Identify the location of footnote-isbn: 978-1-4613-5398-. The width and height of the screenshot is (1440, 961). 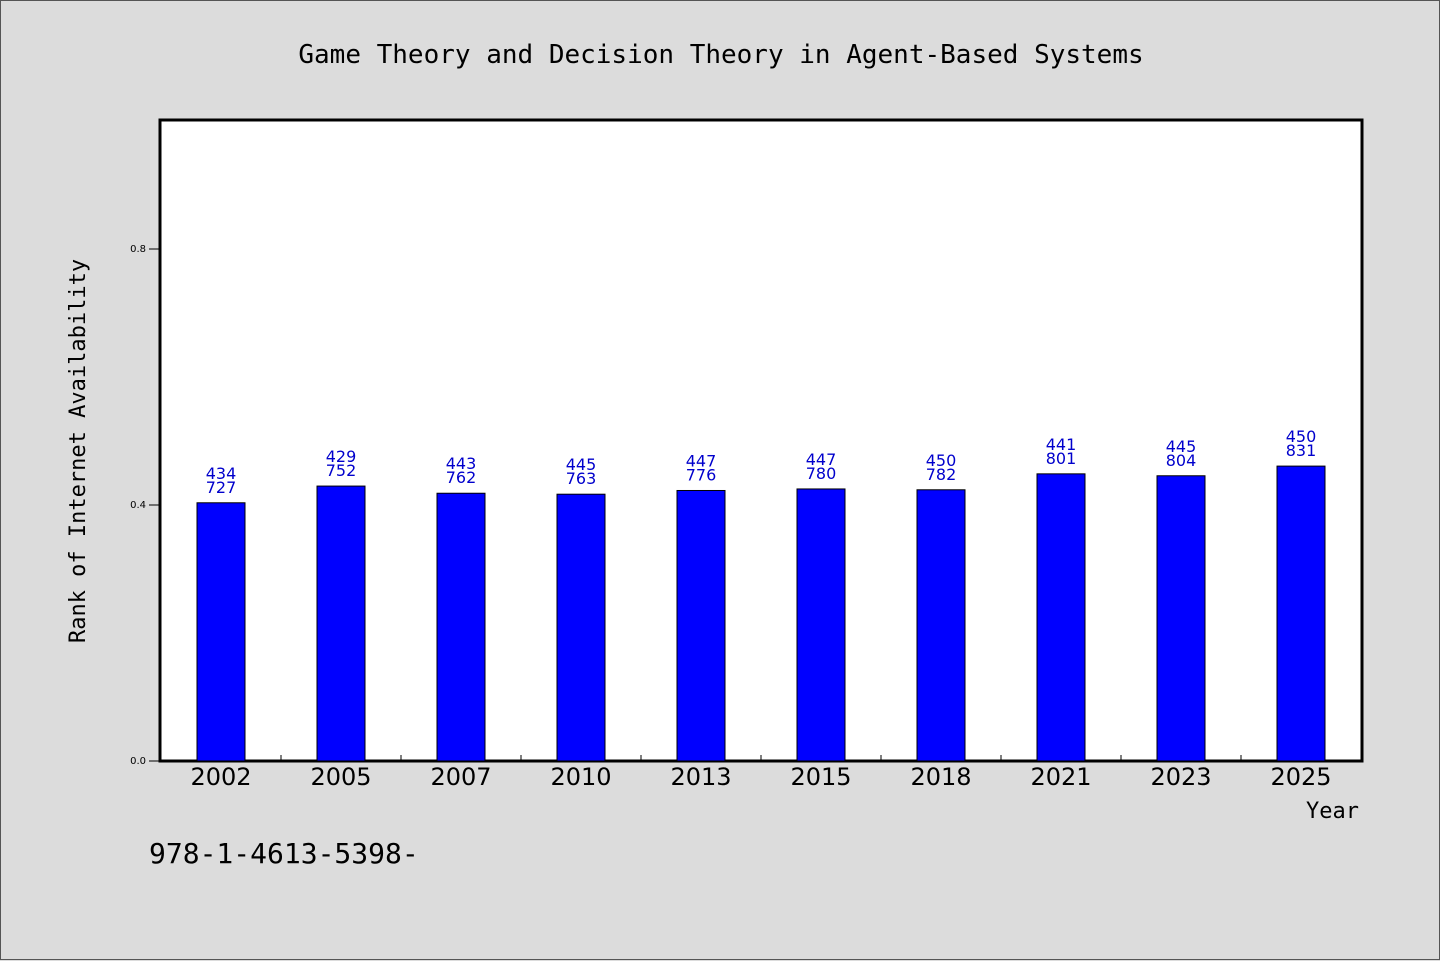
(284, 853).